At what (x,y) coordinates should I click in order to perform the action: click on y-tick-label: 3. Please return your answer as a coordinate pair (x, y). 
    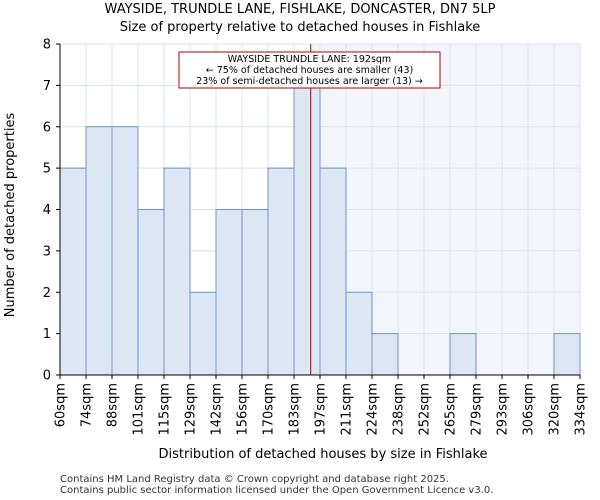
    Looking at the image, I should click on (47, 251).